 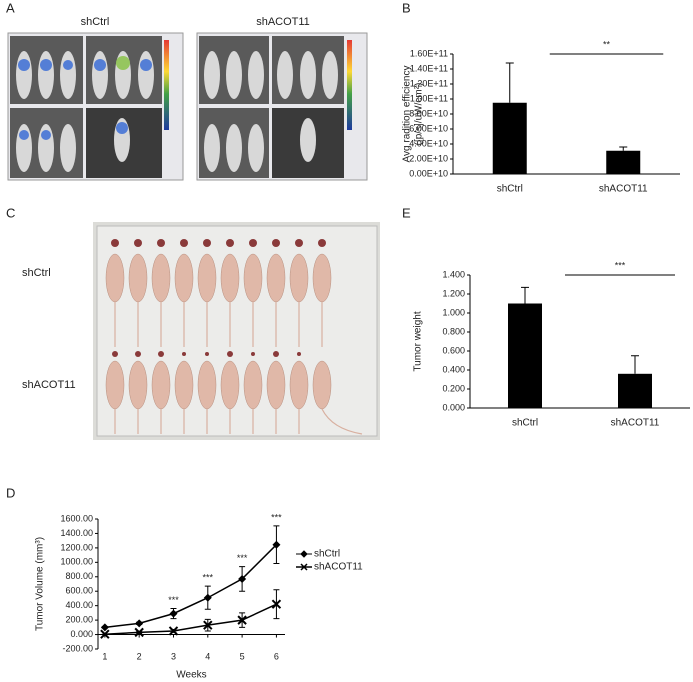 I want to click on y-tick-label: 1.000, so click(x=453, y=312).